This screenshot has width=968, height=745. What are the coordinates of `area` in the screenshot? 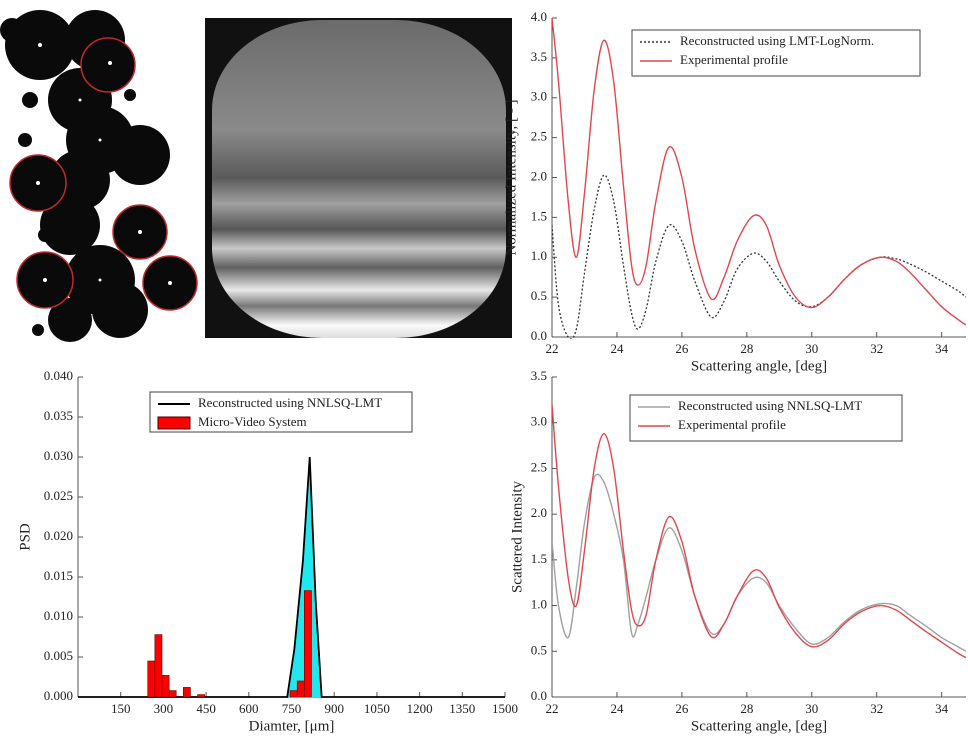 It's located at (291, 577).